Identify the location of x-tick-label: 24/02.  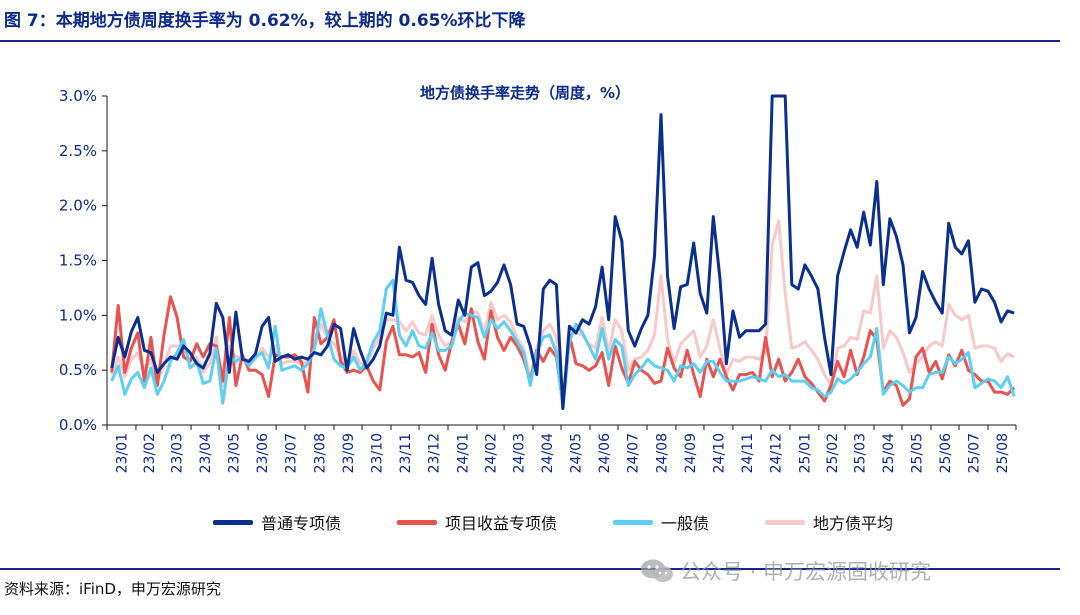
(491, 453).